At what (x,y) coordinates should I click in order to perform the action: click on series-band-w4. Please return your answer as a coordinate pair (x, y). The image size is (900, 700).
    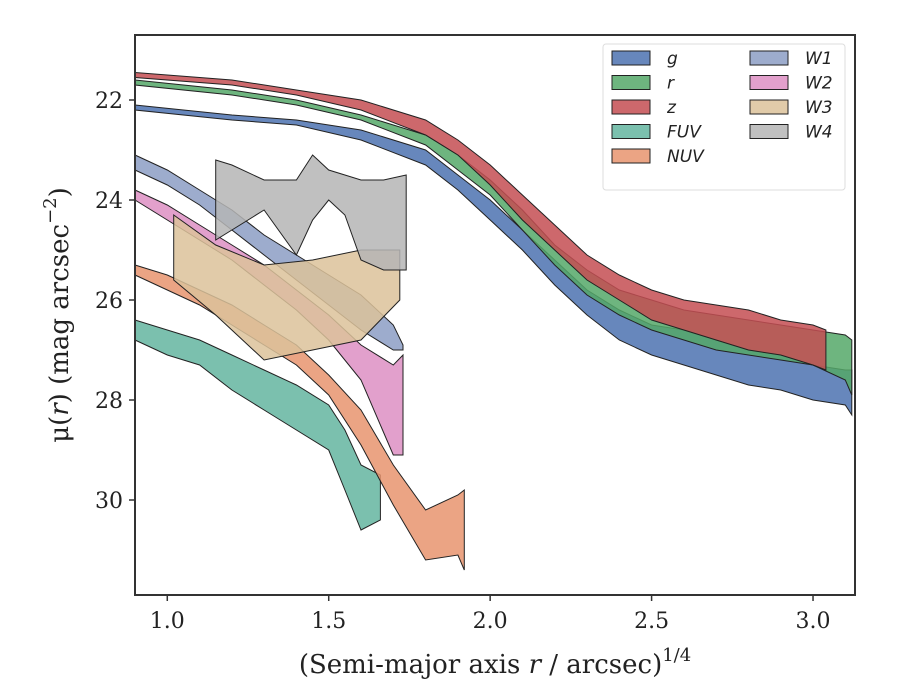
    Looking at the image, I should click on (311, 212).